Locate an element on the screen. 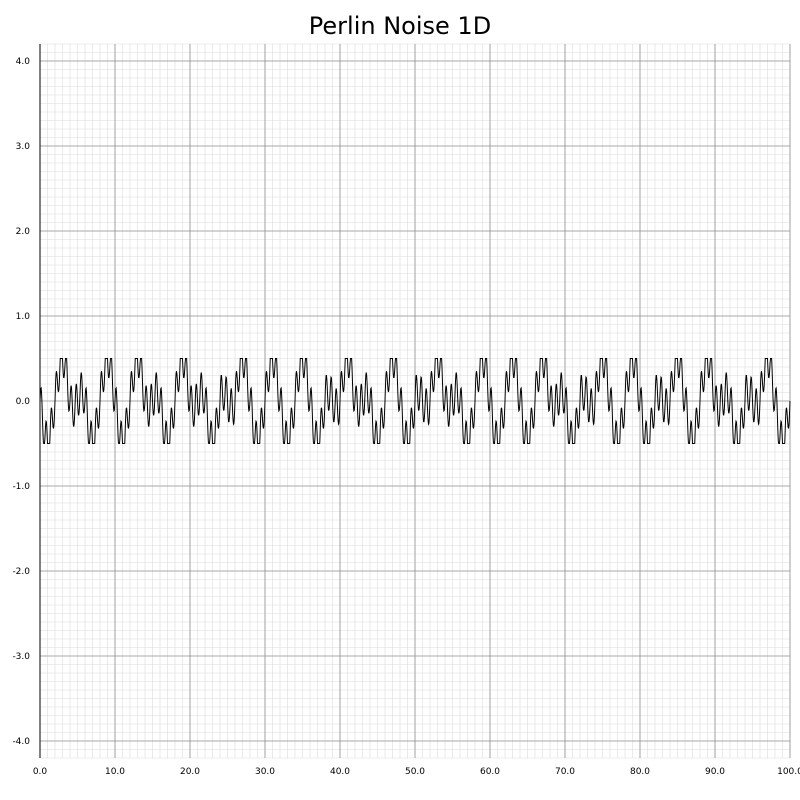  x-tick-label: 40.0 is located at coordinates (340, 772).